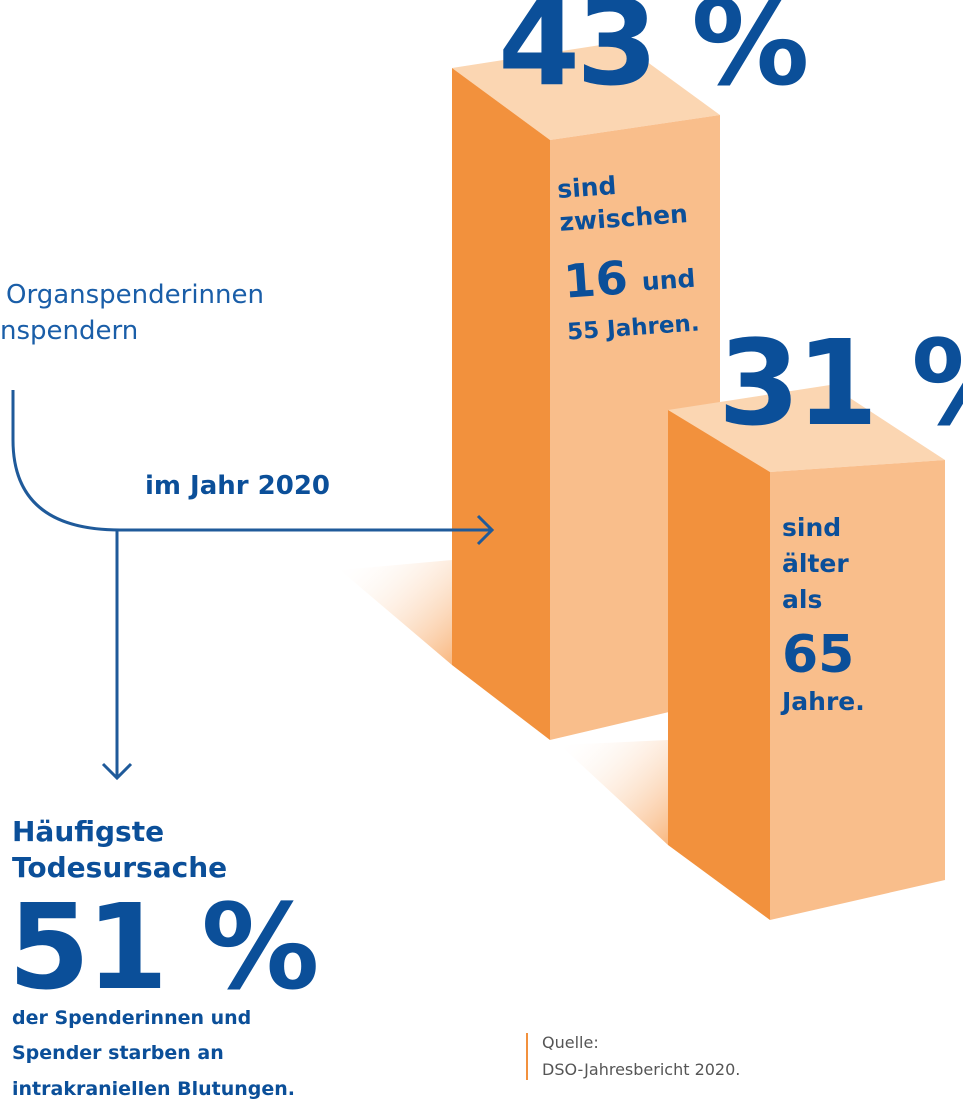 Image resolution: width=963 pixels, height=1115 pixels. Describe the element at coordinates (88, 831) in the screenshot. I see `cause-heading: Häufigste` at that location.